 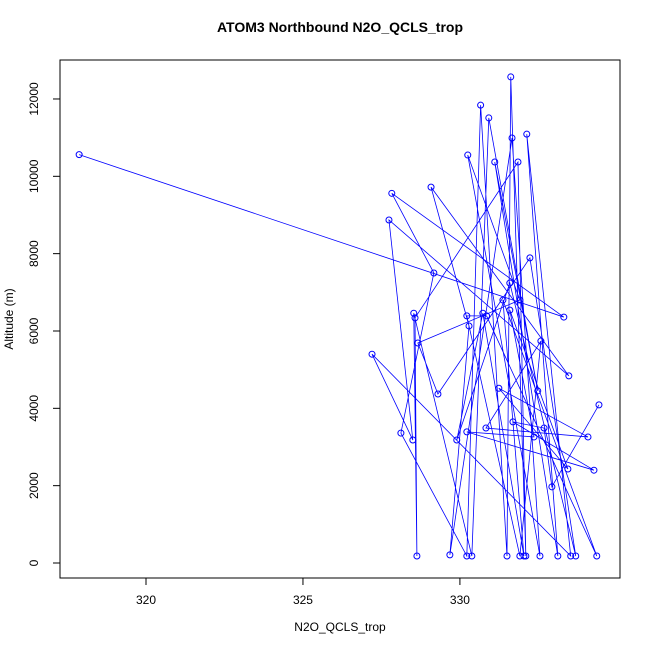 What do you see at coordinates (34, 485) in the screenshot?
I see `y-tick-label: 2000` at bounding box center [34, 485].